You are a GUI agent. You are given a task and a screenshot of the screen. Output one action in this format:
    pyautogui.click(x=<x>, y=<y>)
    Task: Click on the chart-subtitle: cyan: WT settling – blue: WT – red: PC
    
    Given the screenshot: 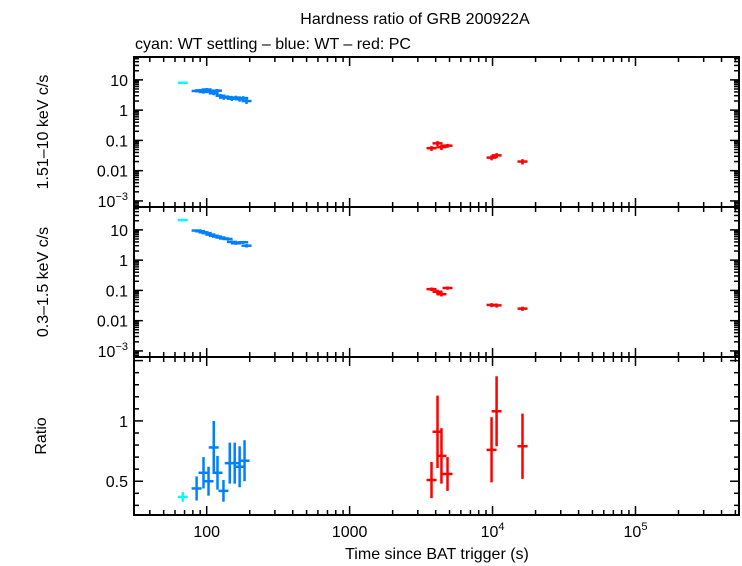 What is the action you would take?
    pyautogui.click(x=273, y=44)
    